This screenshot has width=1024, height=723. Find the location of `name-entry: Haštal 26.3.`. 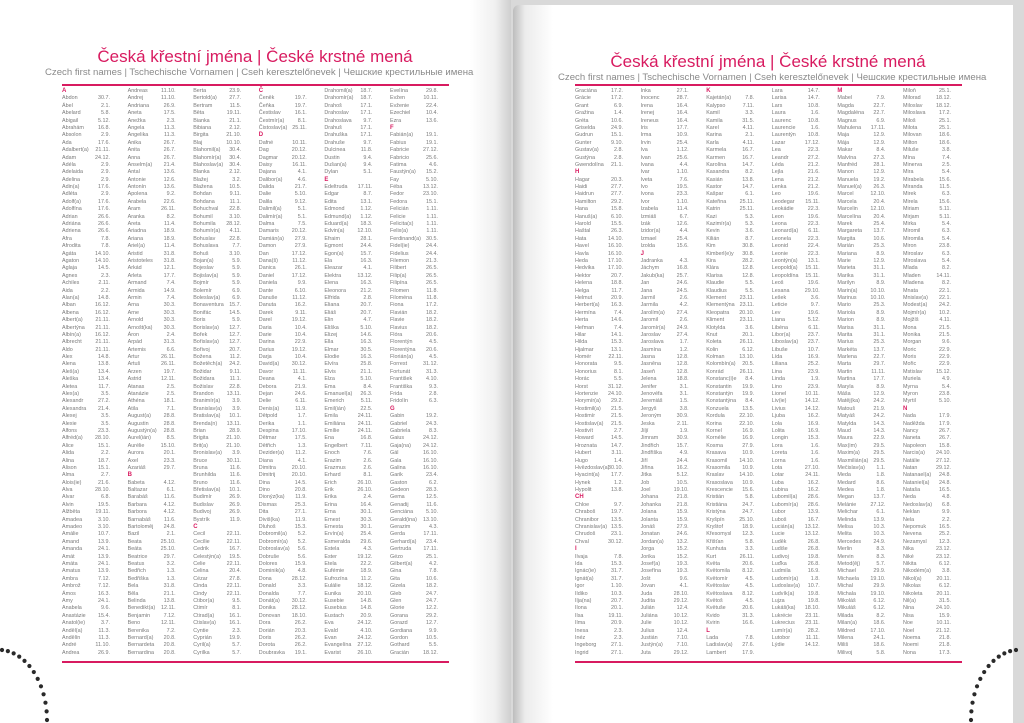

name-entry: Haštal 26.3. is located at coordinates (605, 231).